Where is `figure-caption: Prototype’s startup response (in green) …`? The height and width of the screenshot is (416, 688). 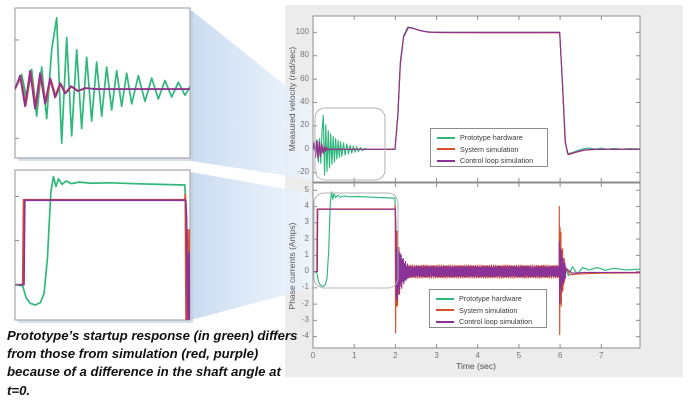 figure-caption: Prototype’s startup response (in green) … is located at coordinates (152, 363).